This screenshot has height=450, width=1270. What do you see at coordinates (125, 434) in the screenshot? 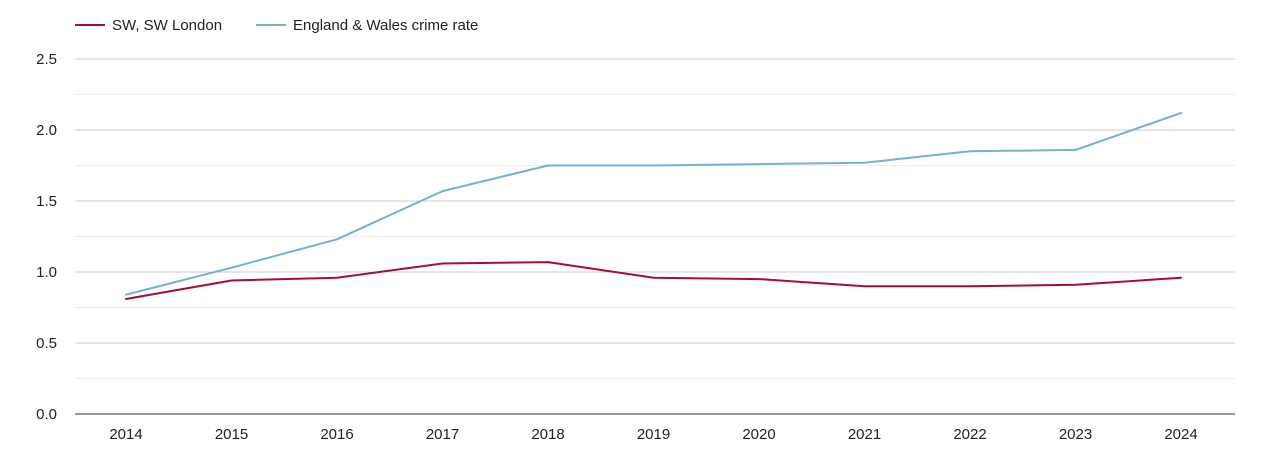
I see `x-tick-label: 2014` at bounding box center [125, 434].